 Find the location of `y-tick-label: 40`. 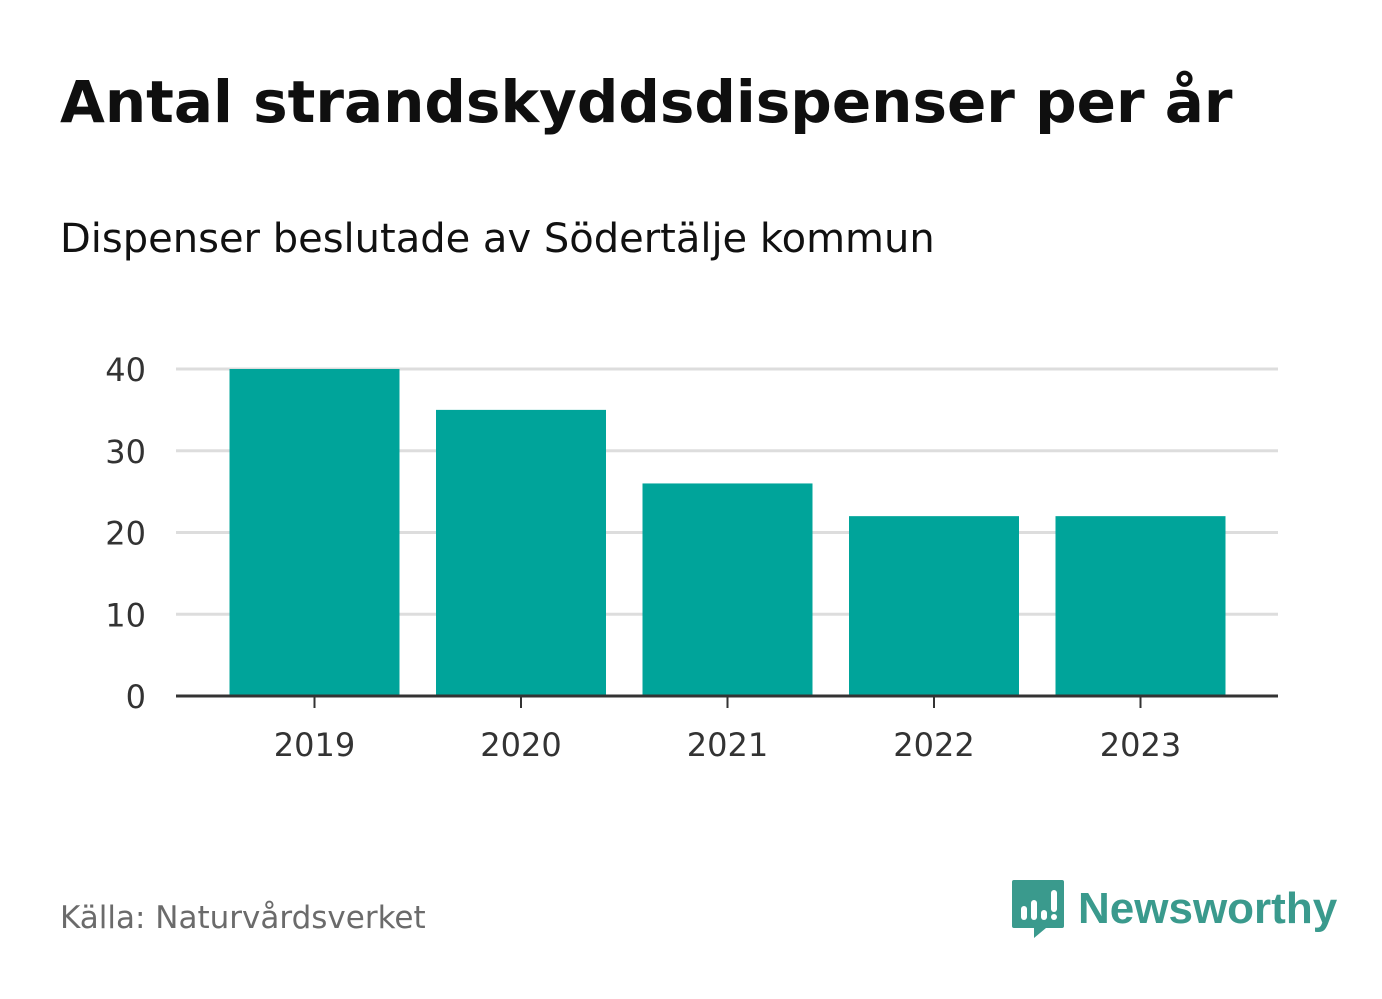

y-tick-label: 40 is located at coordinates (125, 370).